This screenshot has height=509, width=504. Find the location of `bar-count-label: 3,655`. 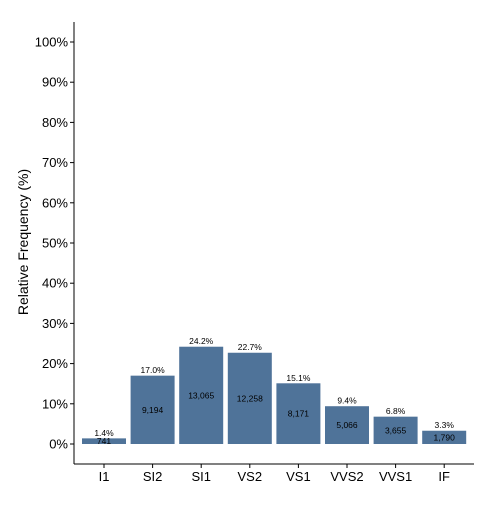

bar-count-label: 3,655 is located at coordinates (396, 430).